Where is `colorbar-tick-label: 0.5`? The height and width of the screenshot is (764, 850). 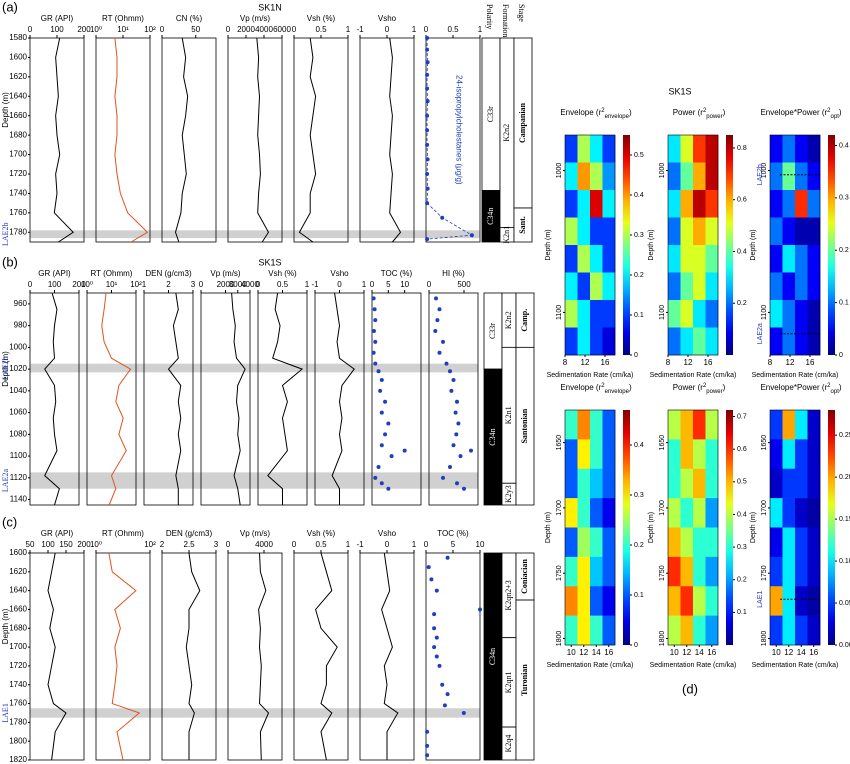
colorbar-tick-label: 0.5 is located at coordinates (639, 155).